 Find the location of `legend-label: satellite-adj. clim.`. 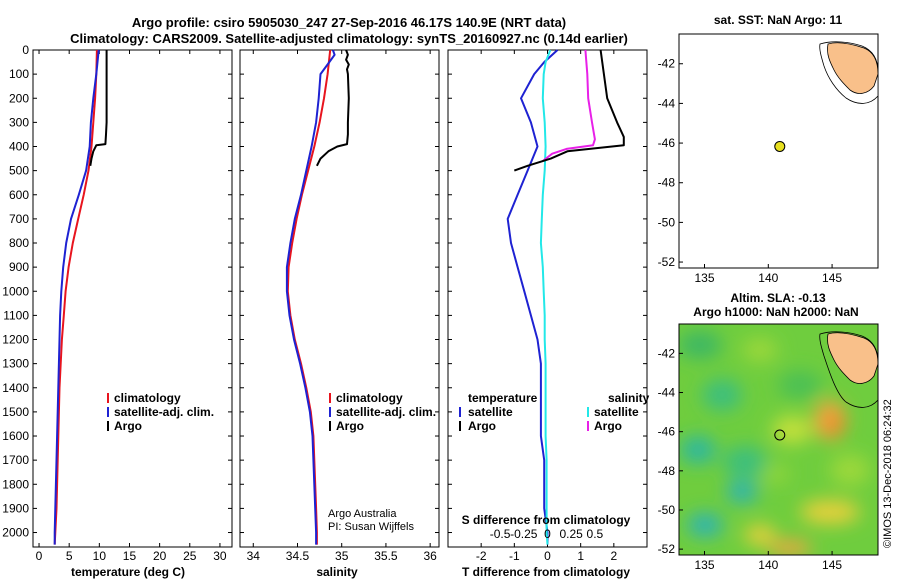

legend-label: satellite-adj. clim. is located at coordinates (164, 412).